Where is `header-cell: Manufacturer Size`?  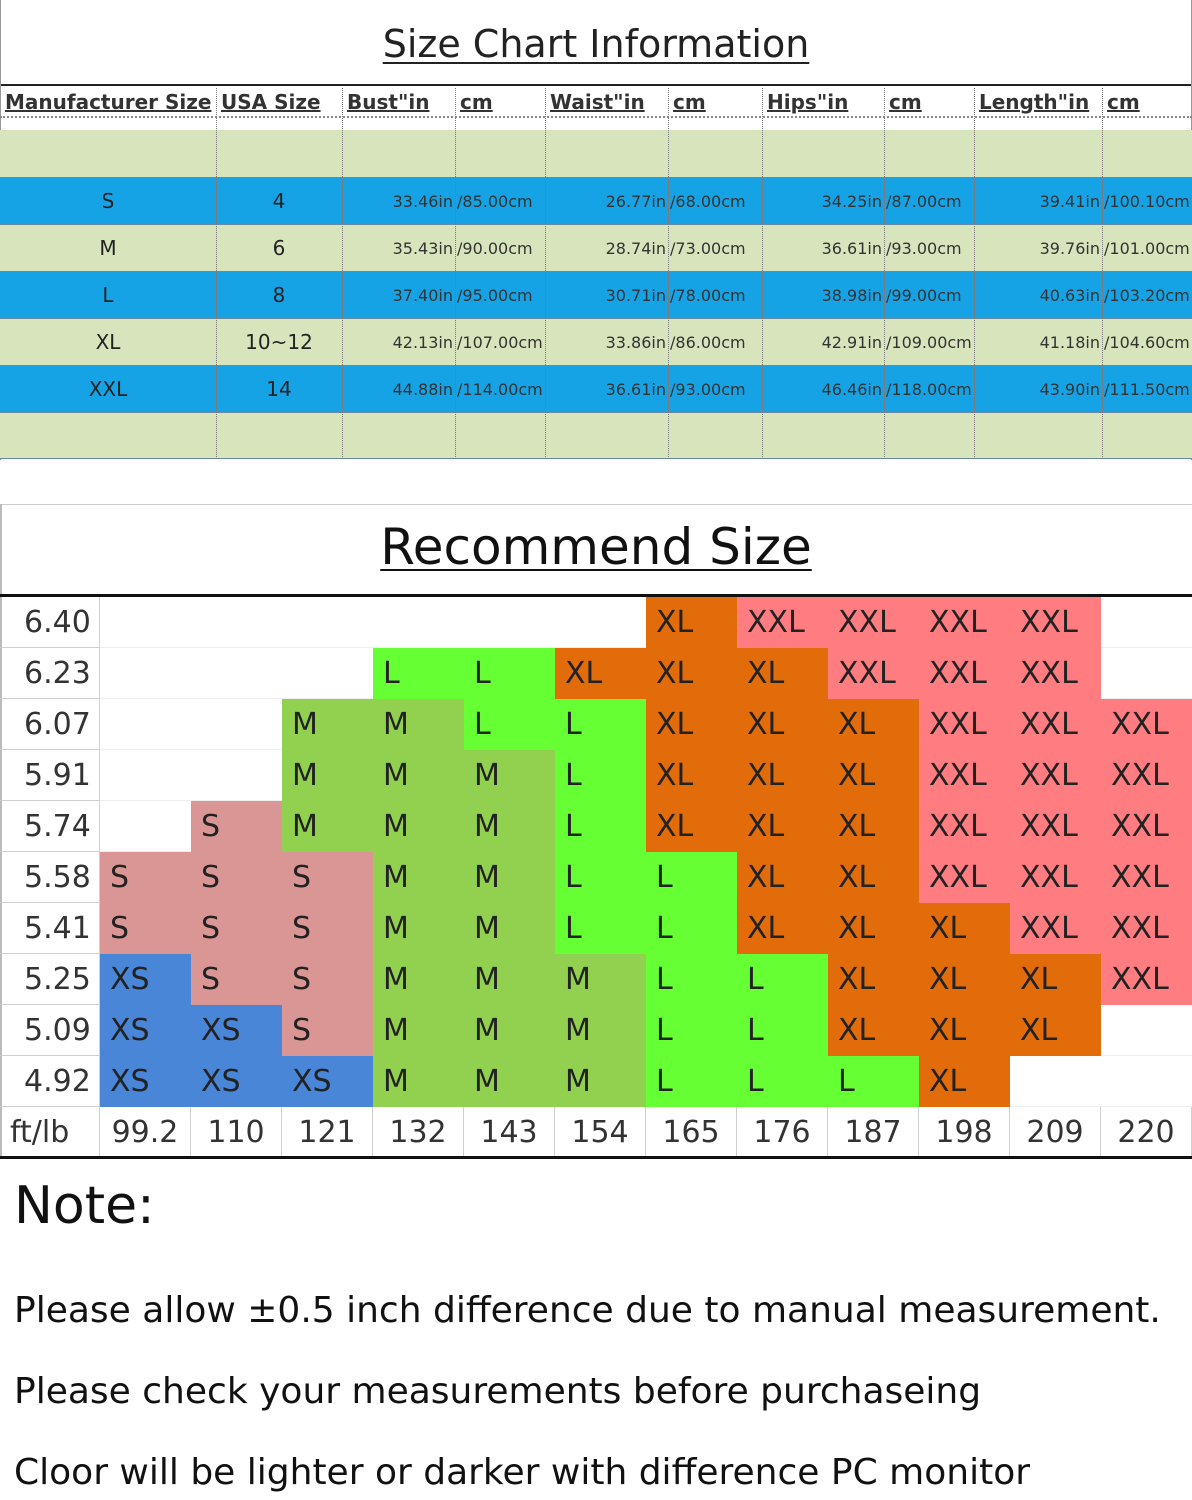
header-cell: Manufacturer Size is located at coordinates (108, 102).